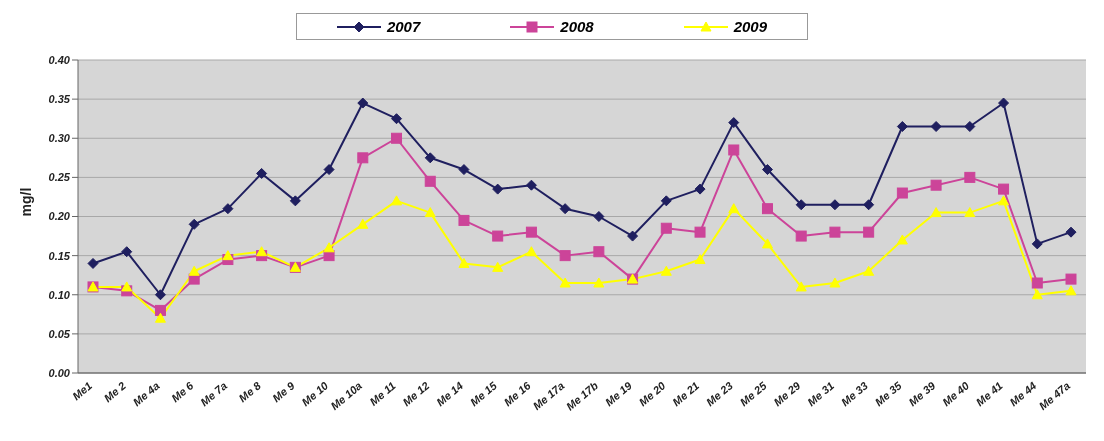  I want to click on x-tick-label: Me 4a, so click(146, 394).